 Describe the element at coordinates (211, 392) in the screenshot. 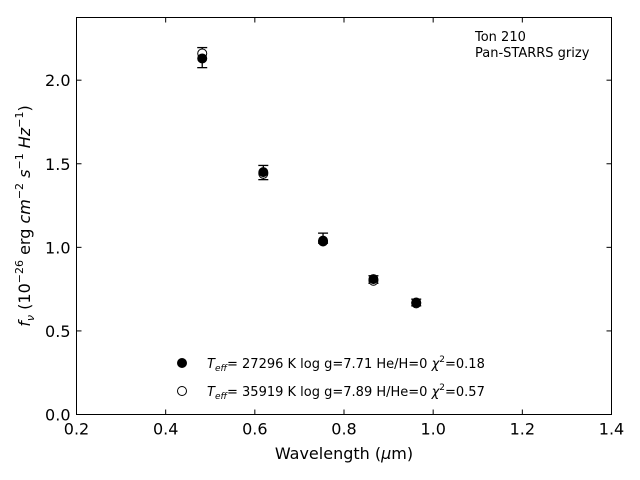

I see `legend-2-t: T` at that location.